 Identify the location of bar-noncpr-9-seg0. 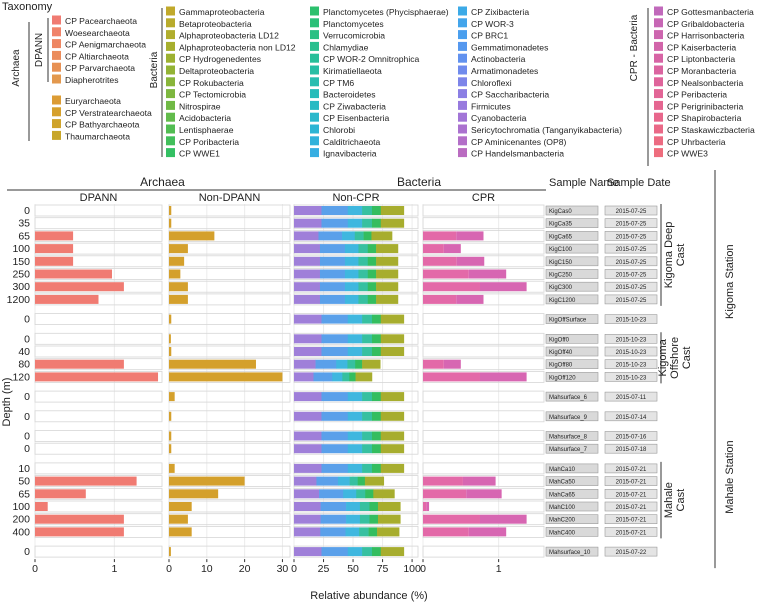
(308, 339).